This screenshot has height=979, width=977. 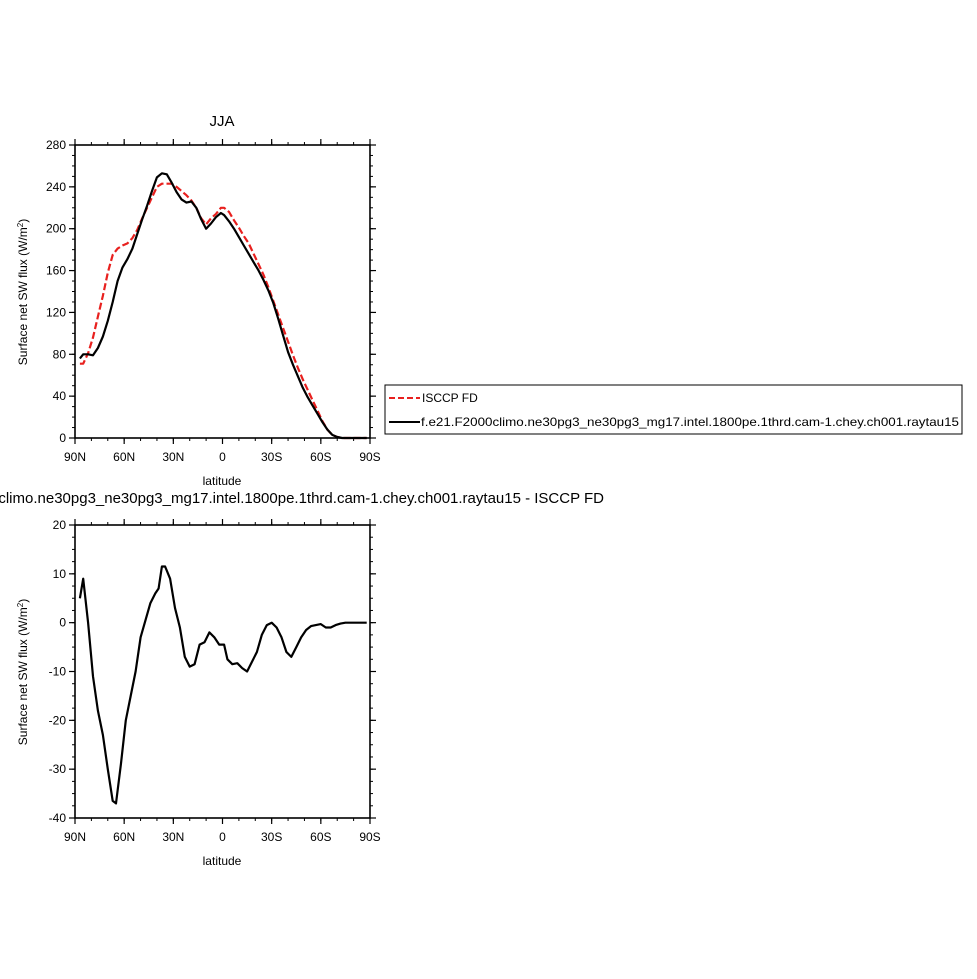 What do you see at coordinates (60, 354) in the screenshot?
I see `y-tick-label: 80` at bounding box center [60, 354].